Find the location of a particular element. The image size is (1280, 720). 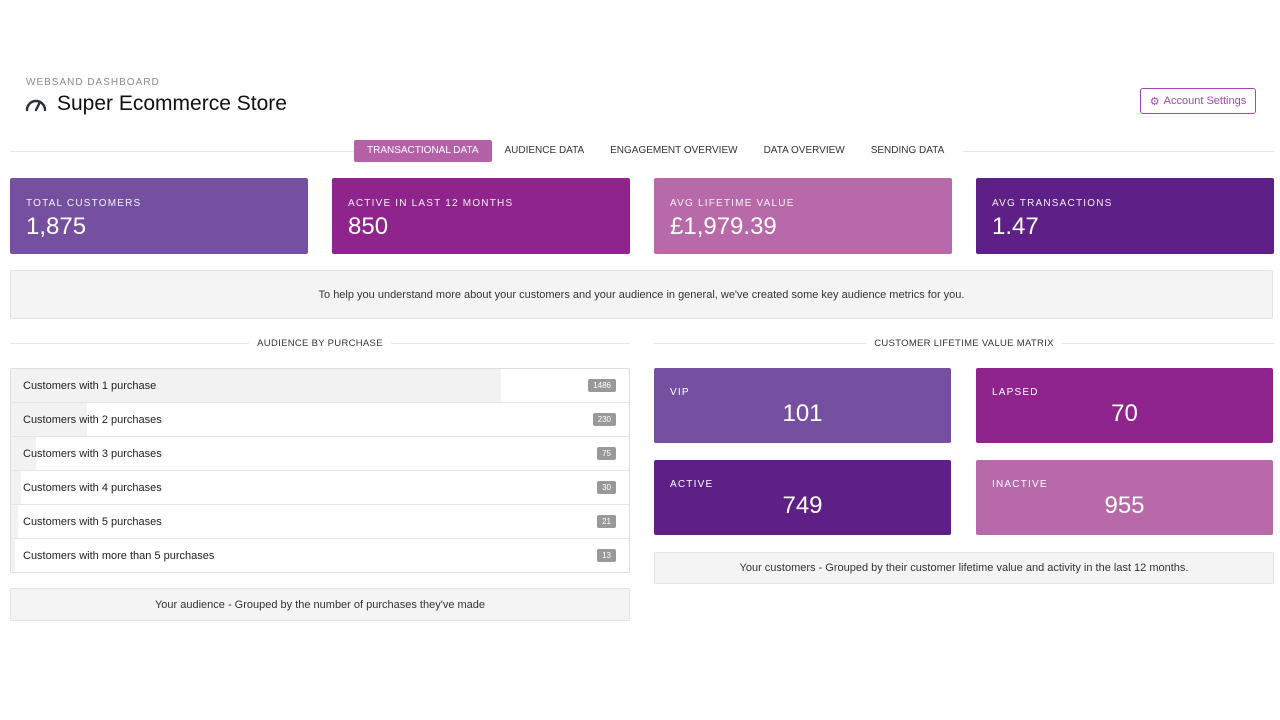

matrix-cell-value: 955 is located at coordinates (1124, 505).